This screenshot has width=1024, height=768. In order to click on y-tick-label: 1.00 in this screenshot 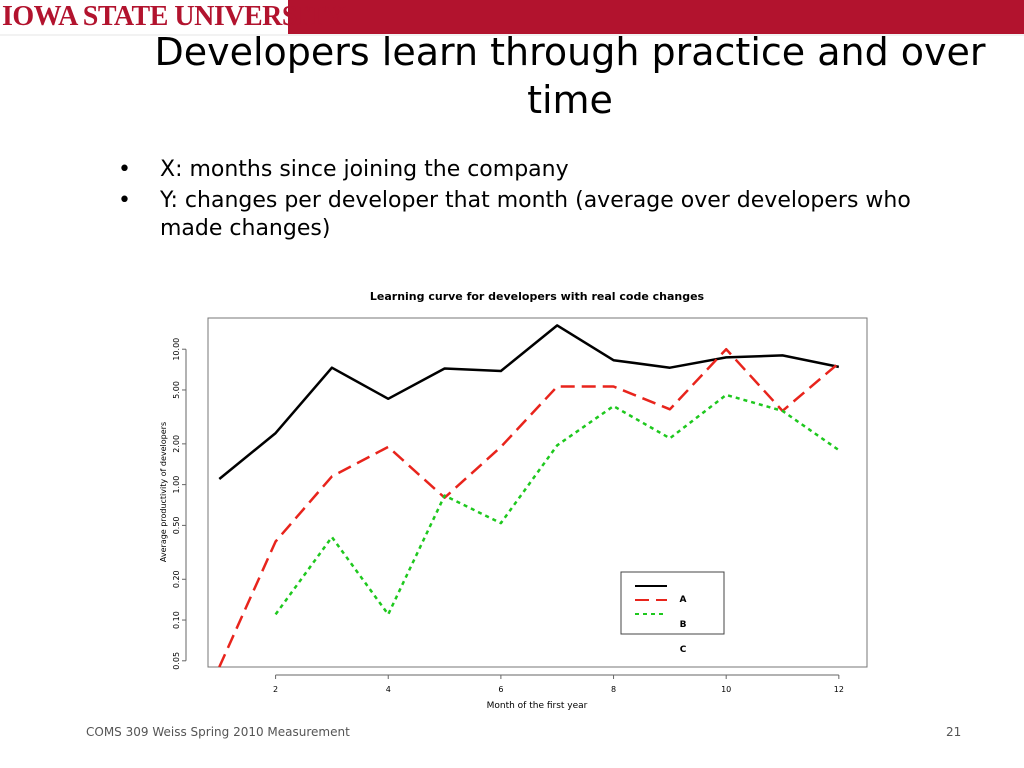, I will do `click(176, 485)`.